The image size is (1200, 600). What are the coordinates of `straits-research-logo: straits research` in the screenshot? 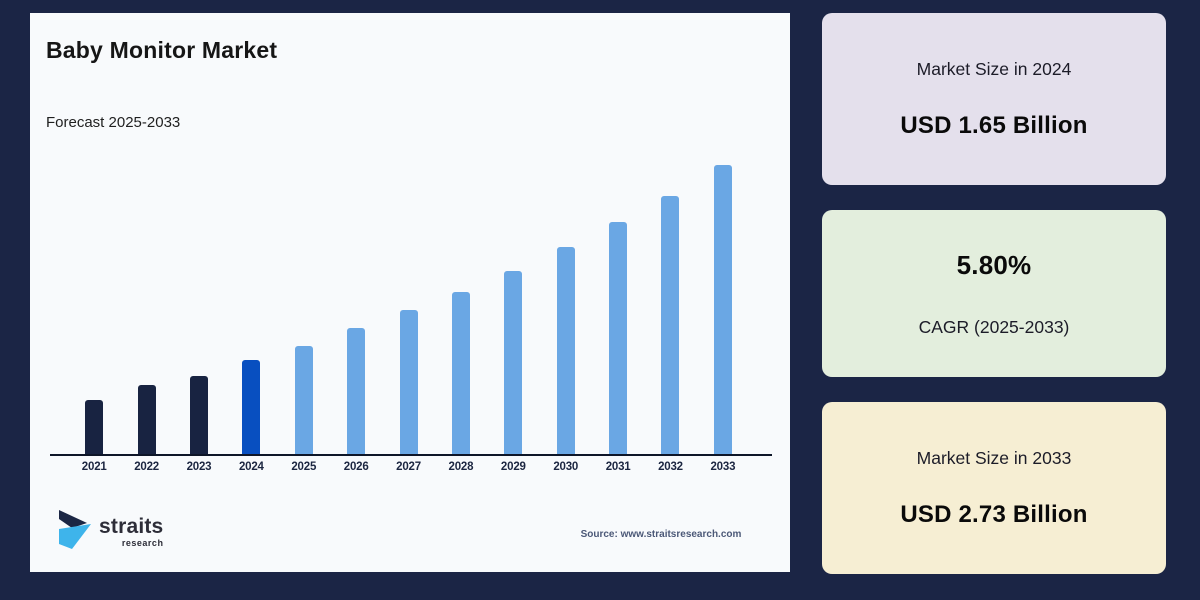 It's located at (110, 529).